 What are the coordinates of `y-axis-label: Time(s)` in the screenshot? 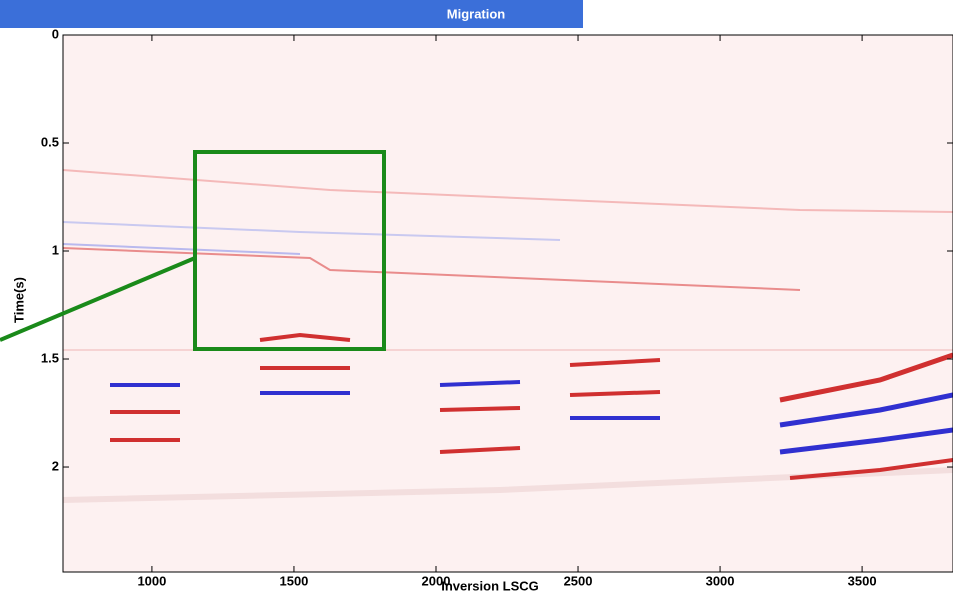 It's located at (18, 300).